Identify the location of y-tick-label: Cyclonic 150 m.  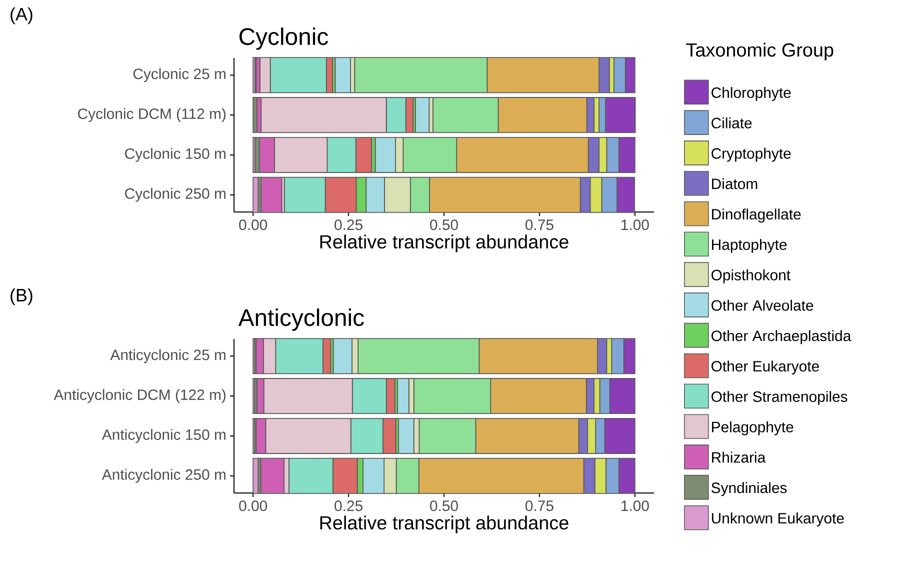
(175, 155).